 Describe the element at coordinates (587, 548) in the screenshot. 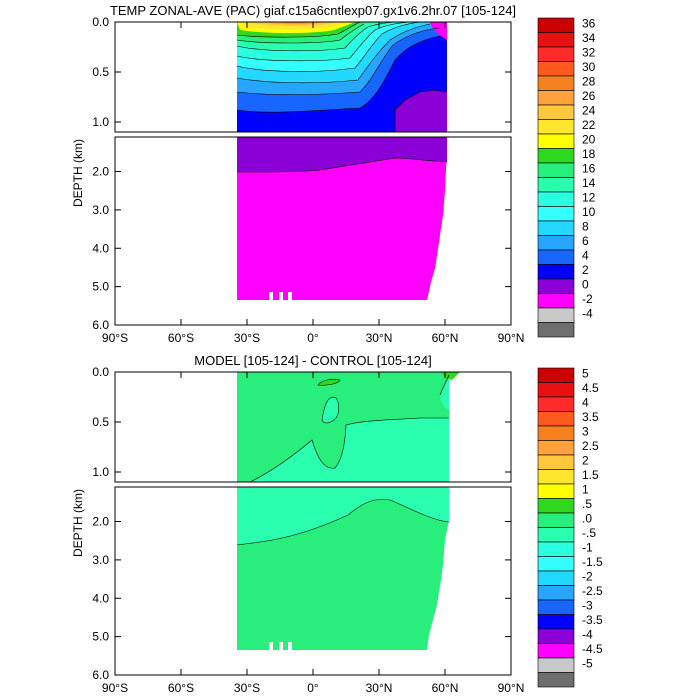

I see `colorbar-label: -1` at that location.